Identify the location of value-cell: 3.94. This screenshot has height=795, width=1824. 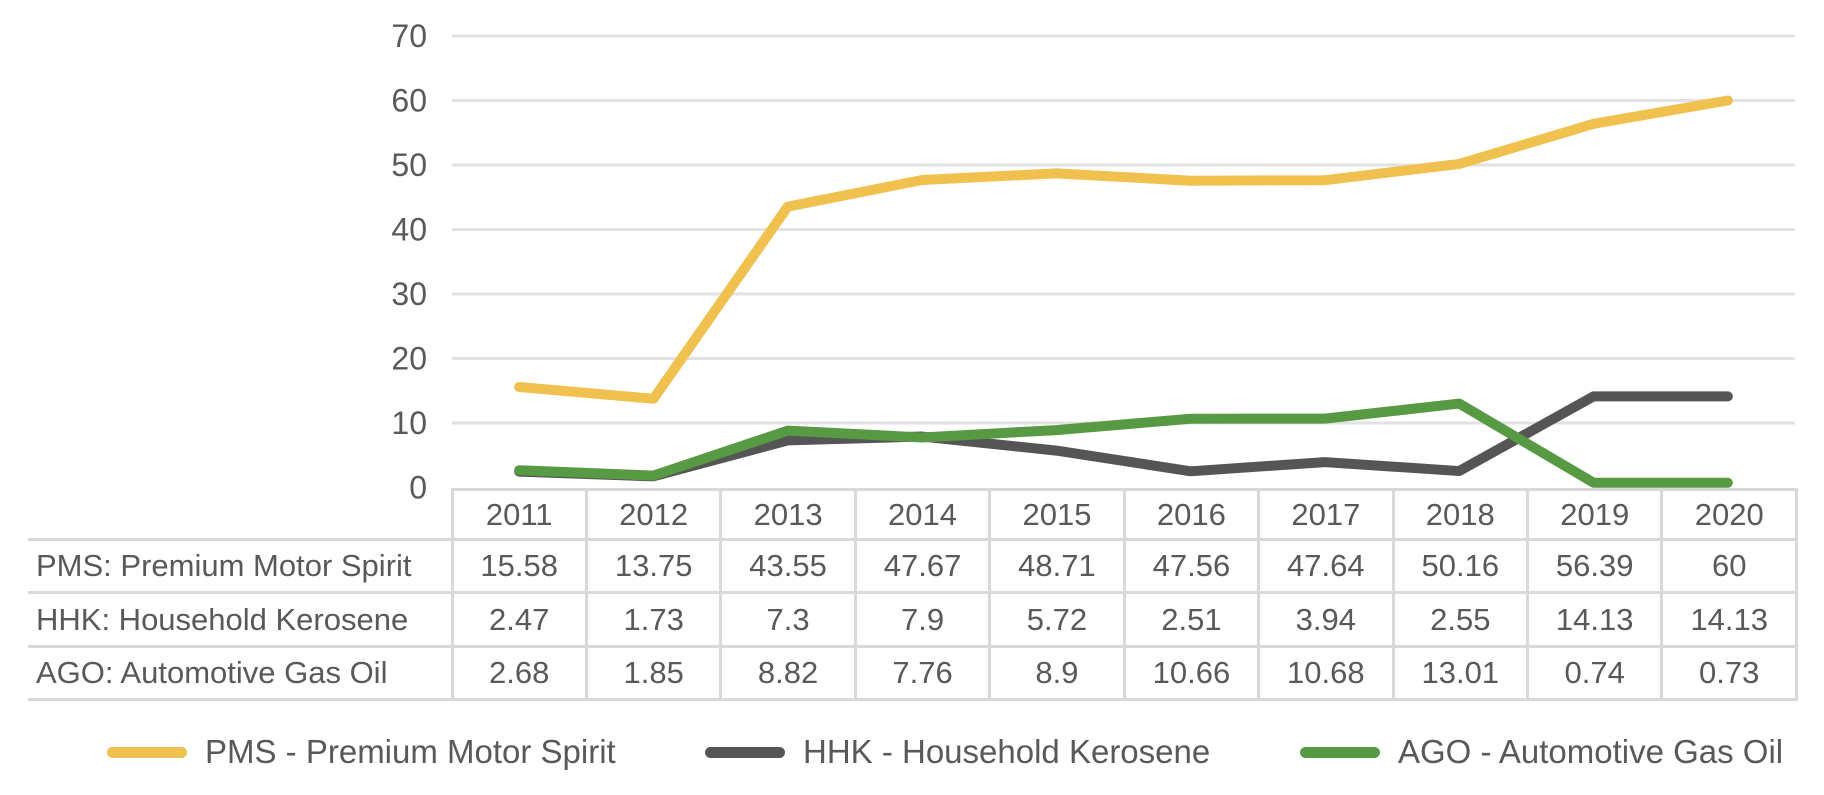
(1326, 619).